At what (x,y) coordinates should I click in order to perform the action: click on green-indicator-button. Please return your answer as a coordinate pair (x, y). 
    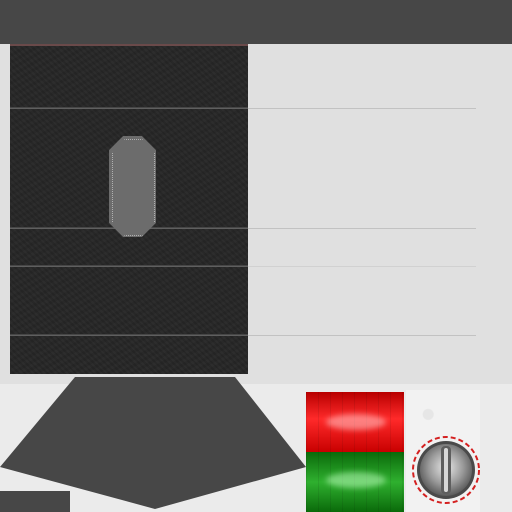
    Looking at the image, I should click on (355, 482).